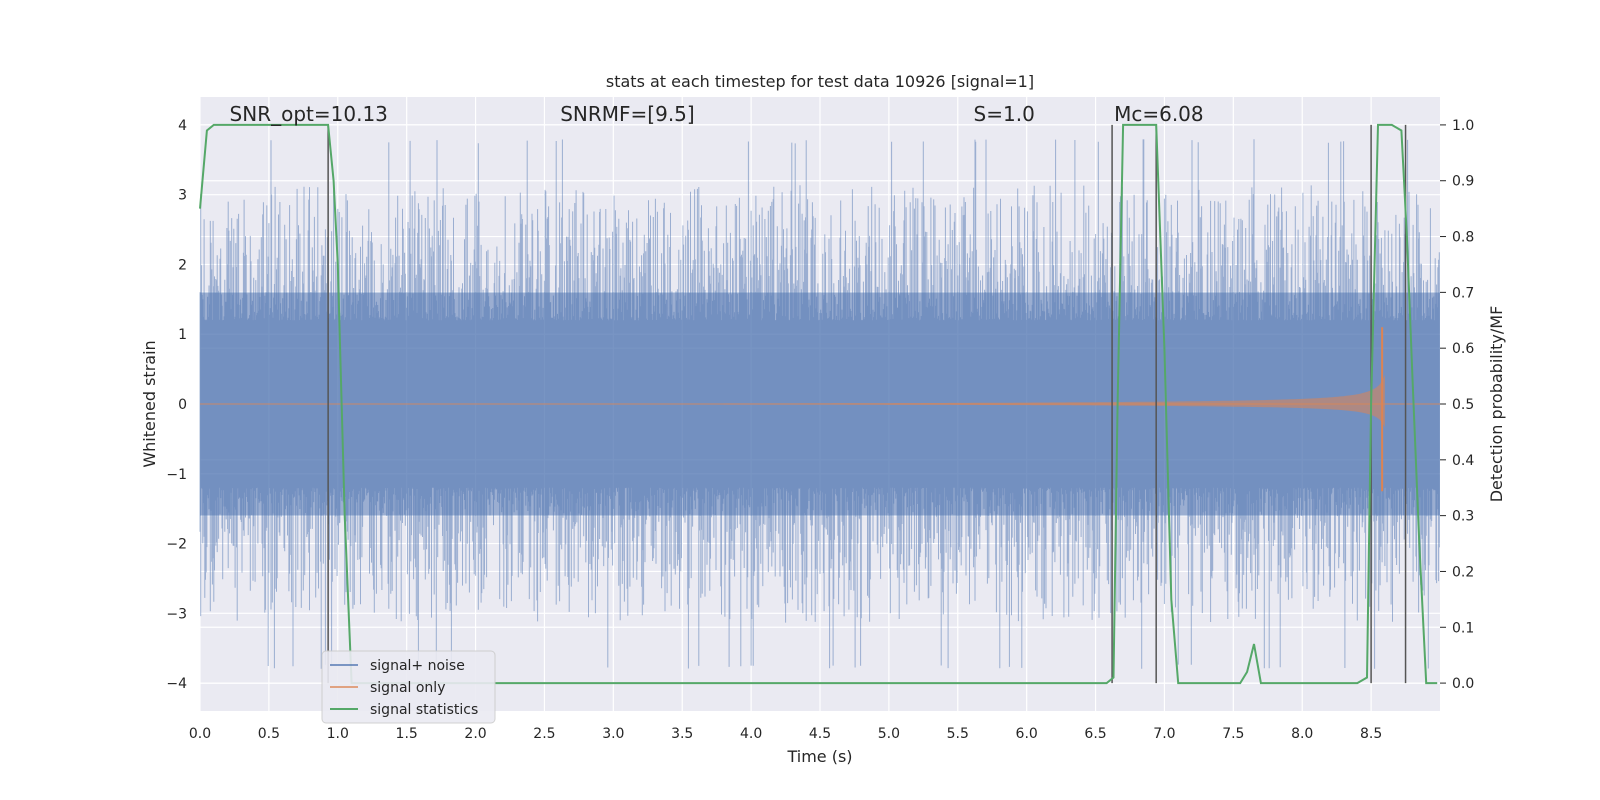  I want to click on y-axis-label: Whitened strain, so click(149, 403).